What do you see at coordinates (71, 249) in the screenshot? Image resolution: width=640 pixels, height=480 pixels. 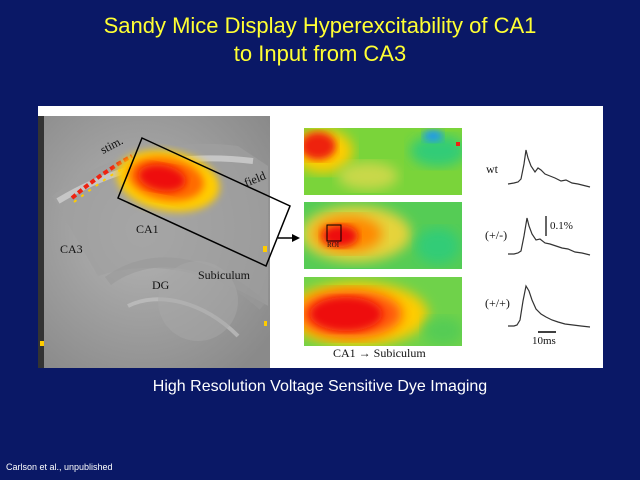 I see `label-ca3: CA3` at bounding box center [71, 249].